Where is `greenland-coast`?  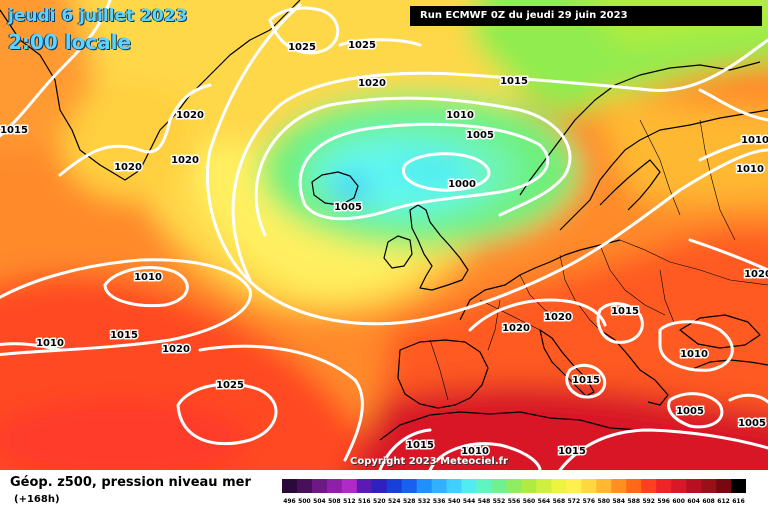
greenland-coast is located at coordinates (160, 90).